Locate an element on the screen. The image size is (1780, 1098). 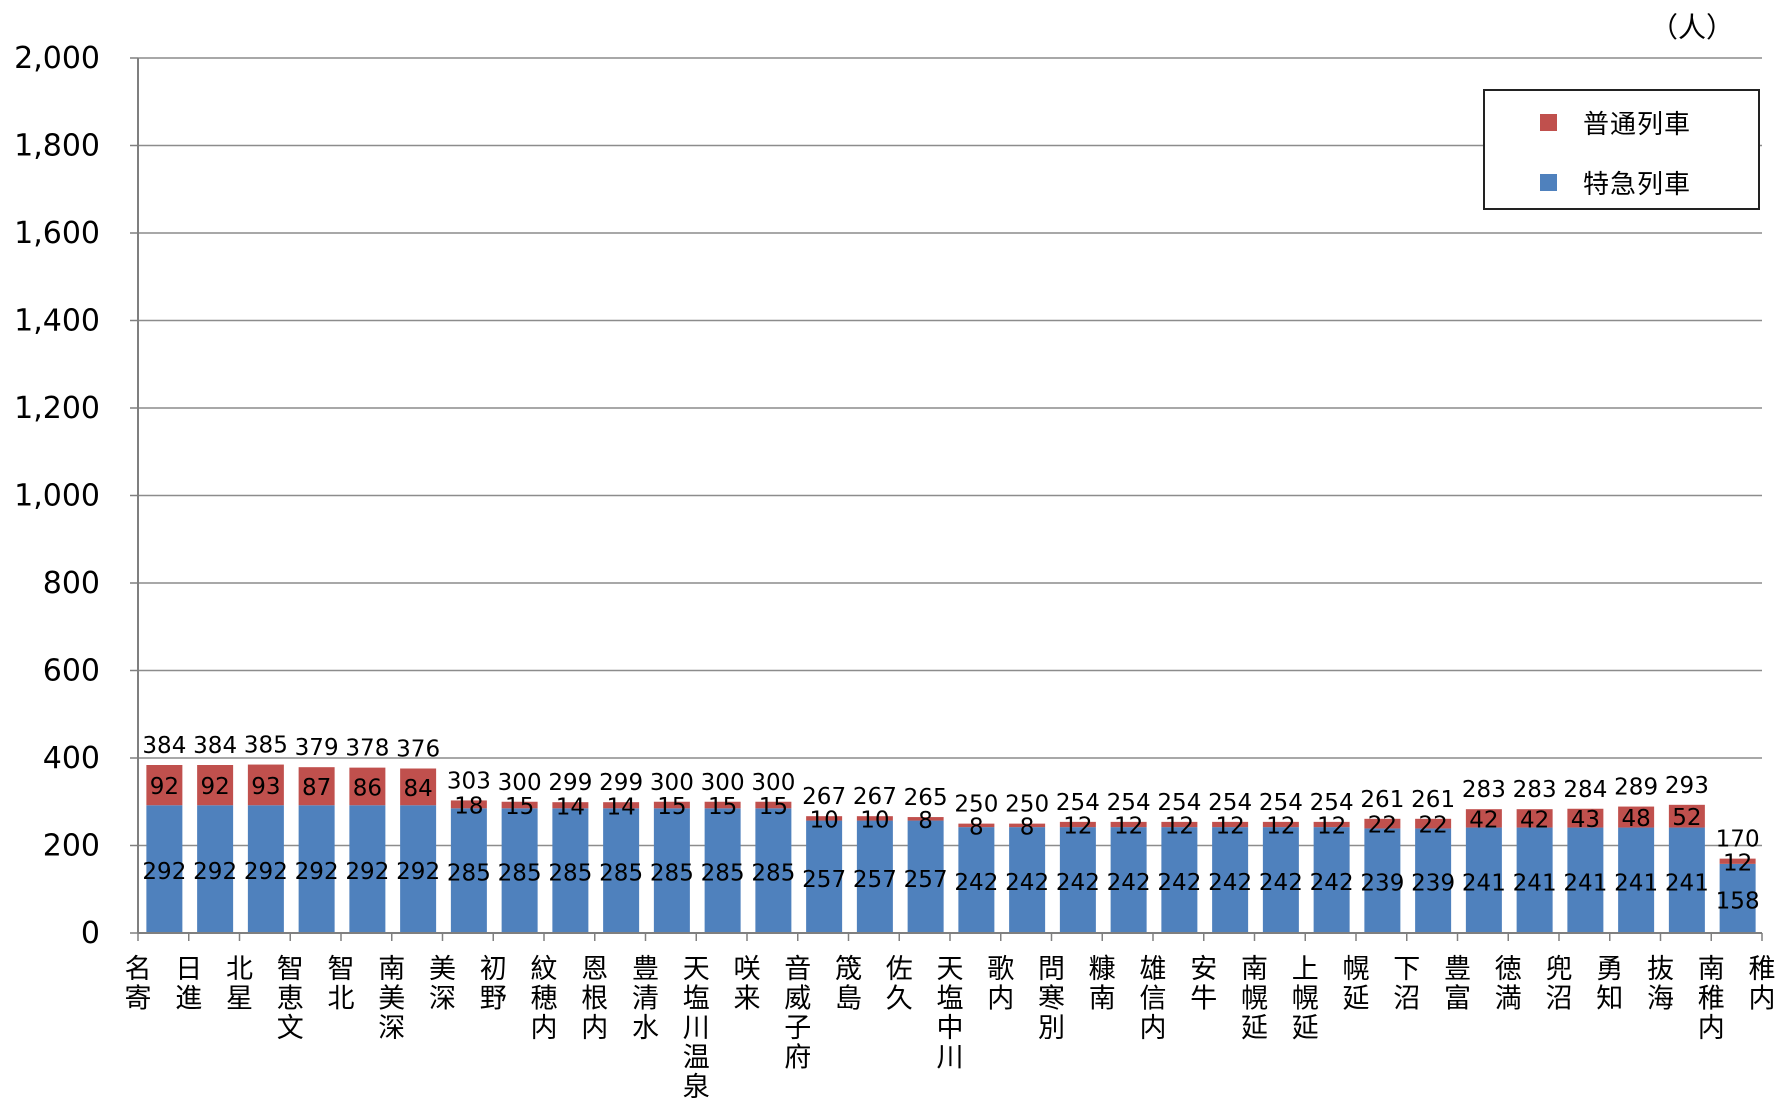
x-category-label: 稚内 is located at coordinates (1762, 984).